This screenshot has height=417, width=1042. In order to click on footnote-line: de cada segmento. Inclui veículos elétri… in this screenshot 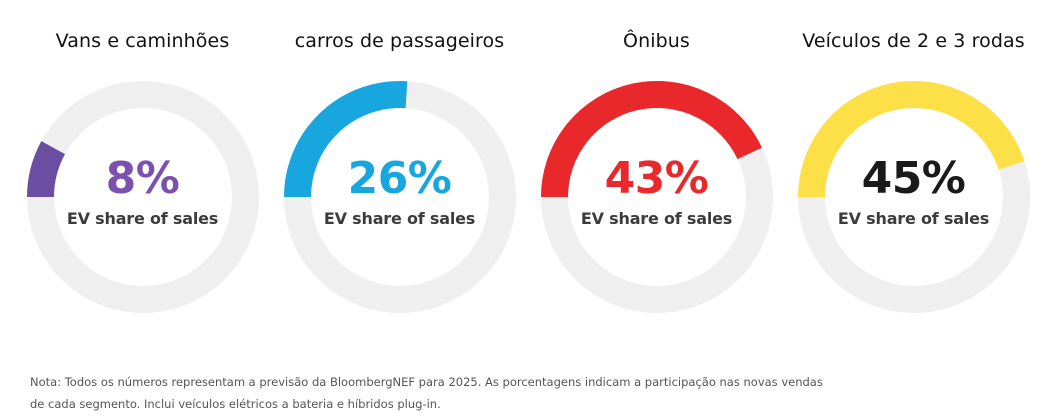, I will do `click(235, 404)`.